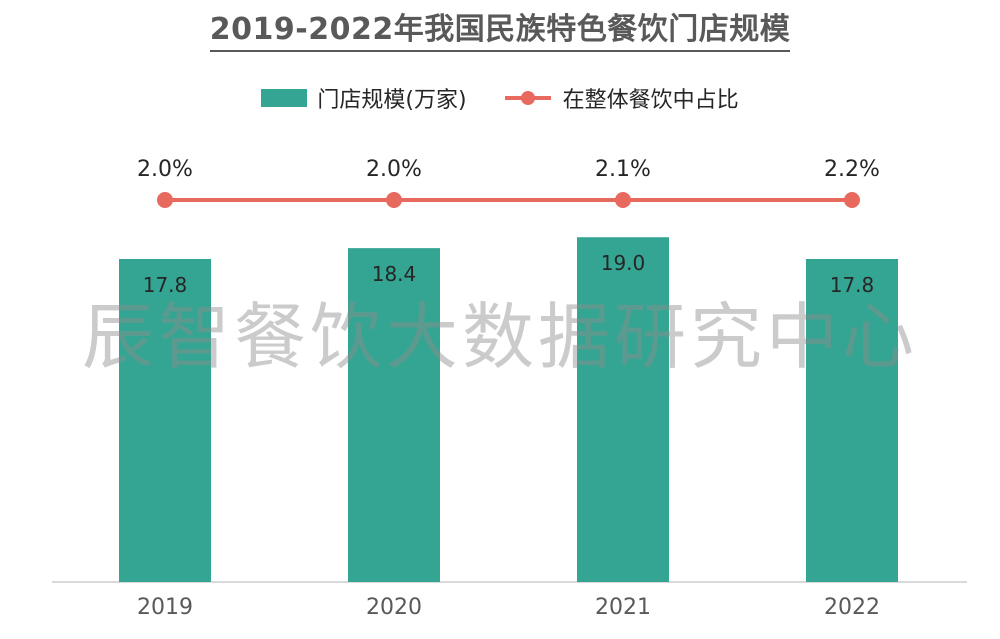  What do you see at coordinates (527, 98) in the screenshot?
I see `legend-line-swatch` at bounding box center [527, 98].